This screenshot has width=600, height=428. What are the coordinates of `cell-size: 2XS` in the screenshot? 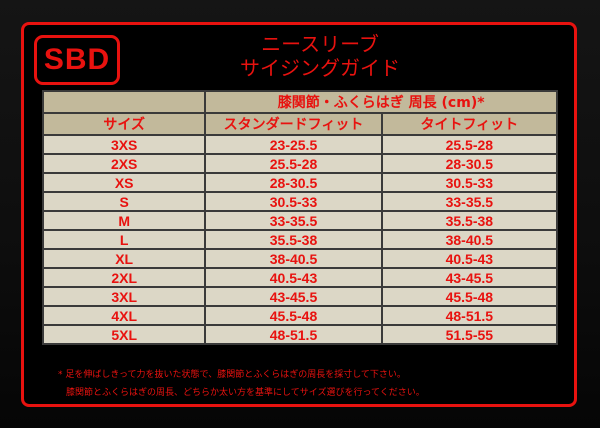 It's located at (124, 163).